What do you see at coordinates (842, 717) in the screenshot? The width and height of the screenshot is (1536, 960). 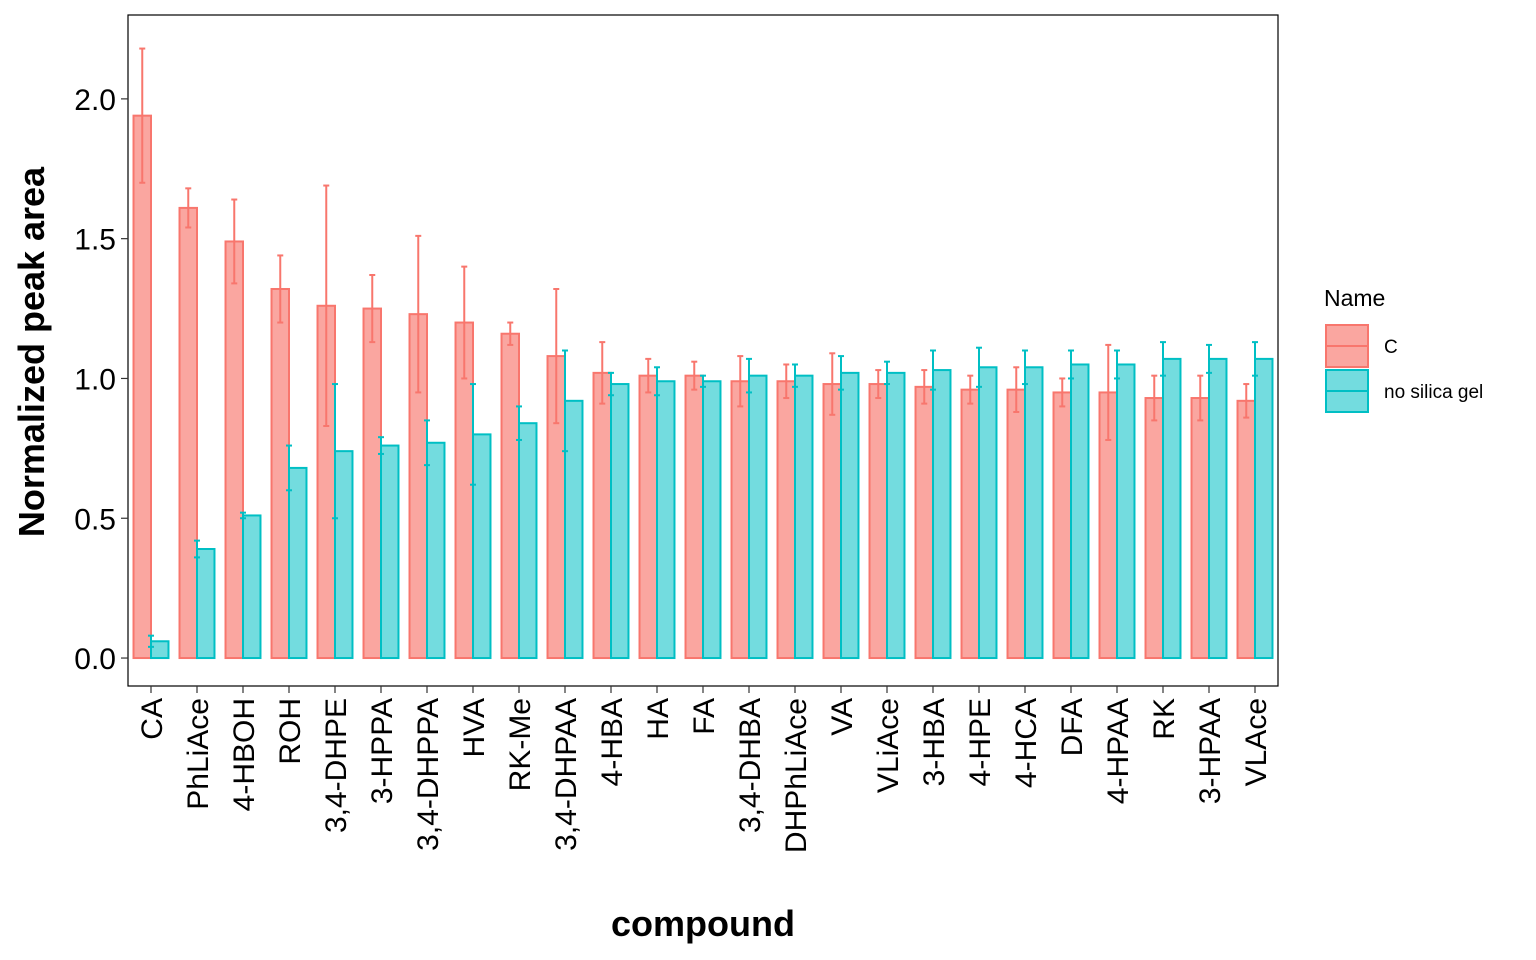 I see `x-tick-label: VA` at bounding box center [842, 717].